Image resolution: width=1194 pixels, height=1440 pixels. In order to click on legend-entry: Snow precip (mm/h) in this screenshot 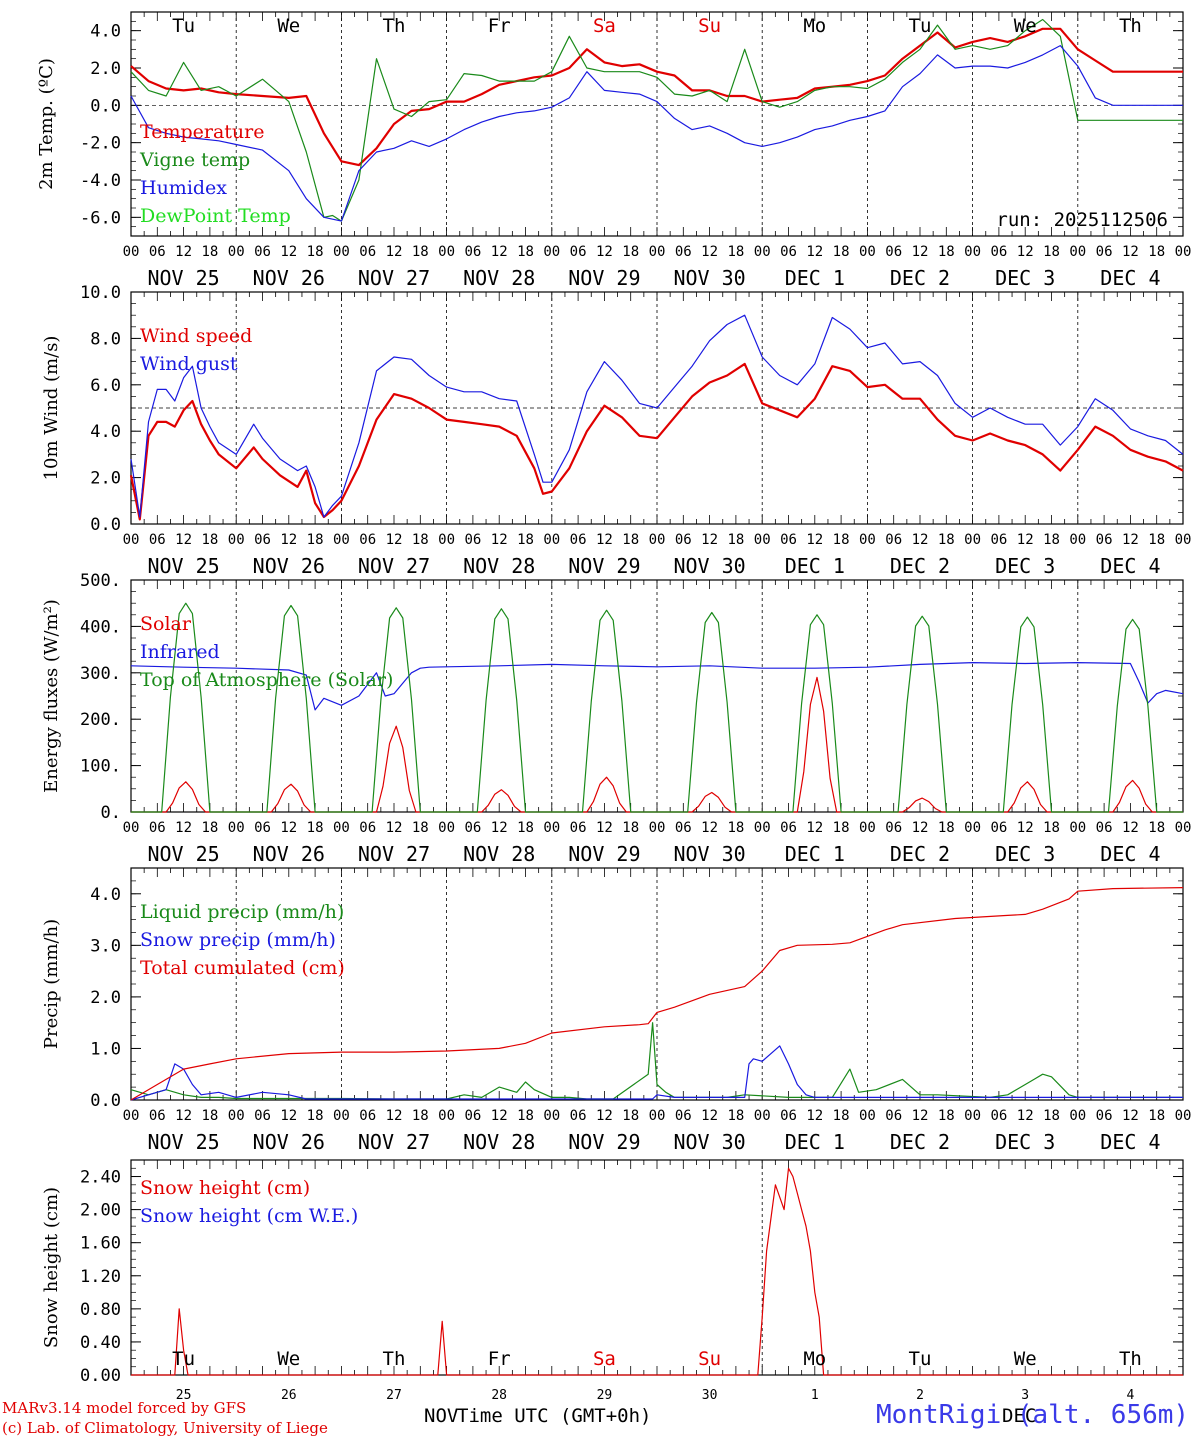, I will do `click(238, 940)`.